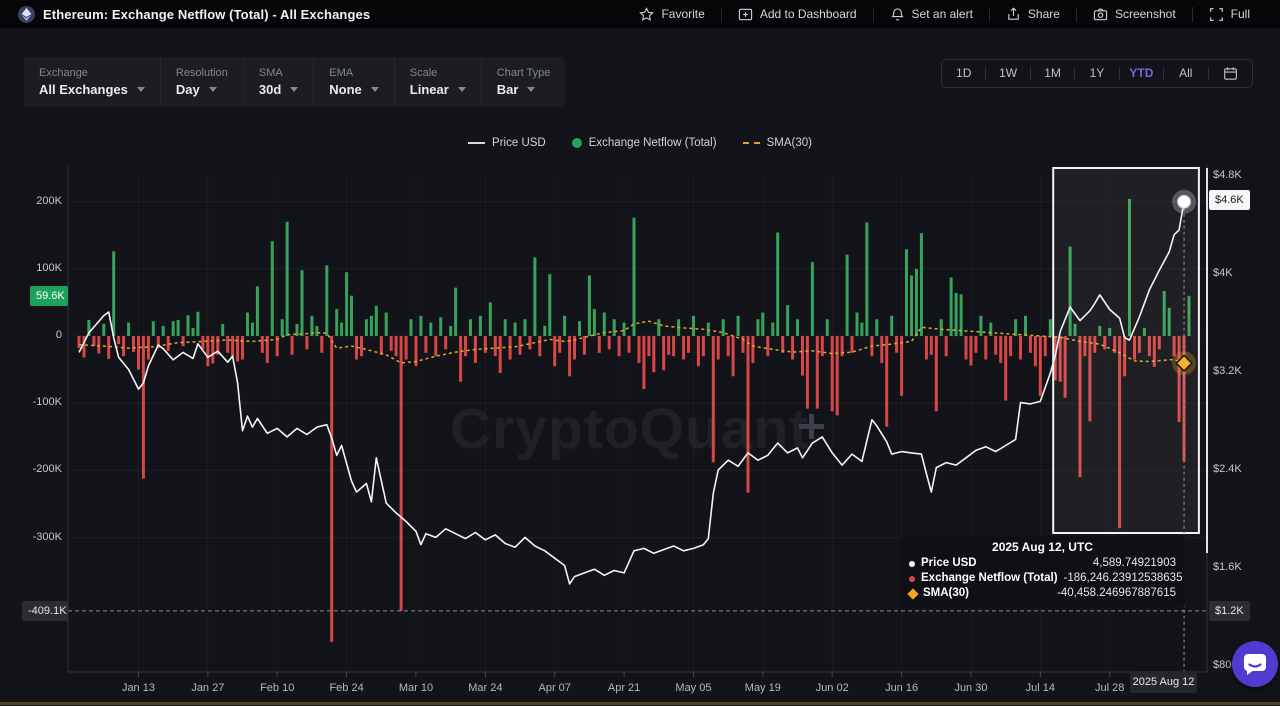 Image resolution: width=1280 pixels, height=706 pixels. What do you see at coordinates (762, 688) in the screenshot?
I see `x-axis-tick: May 19` at bounding box center [762, 688].